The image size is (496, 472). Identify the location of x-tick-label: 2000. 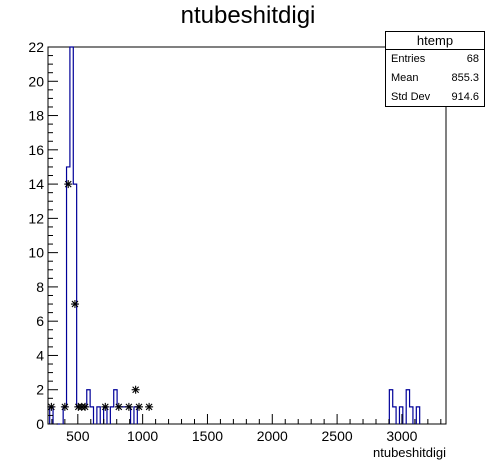
(272, 436).